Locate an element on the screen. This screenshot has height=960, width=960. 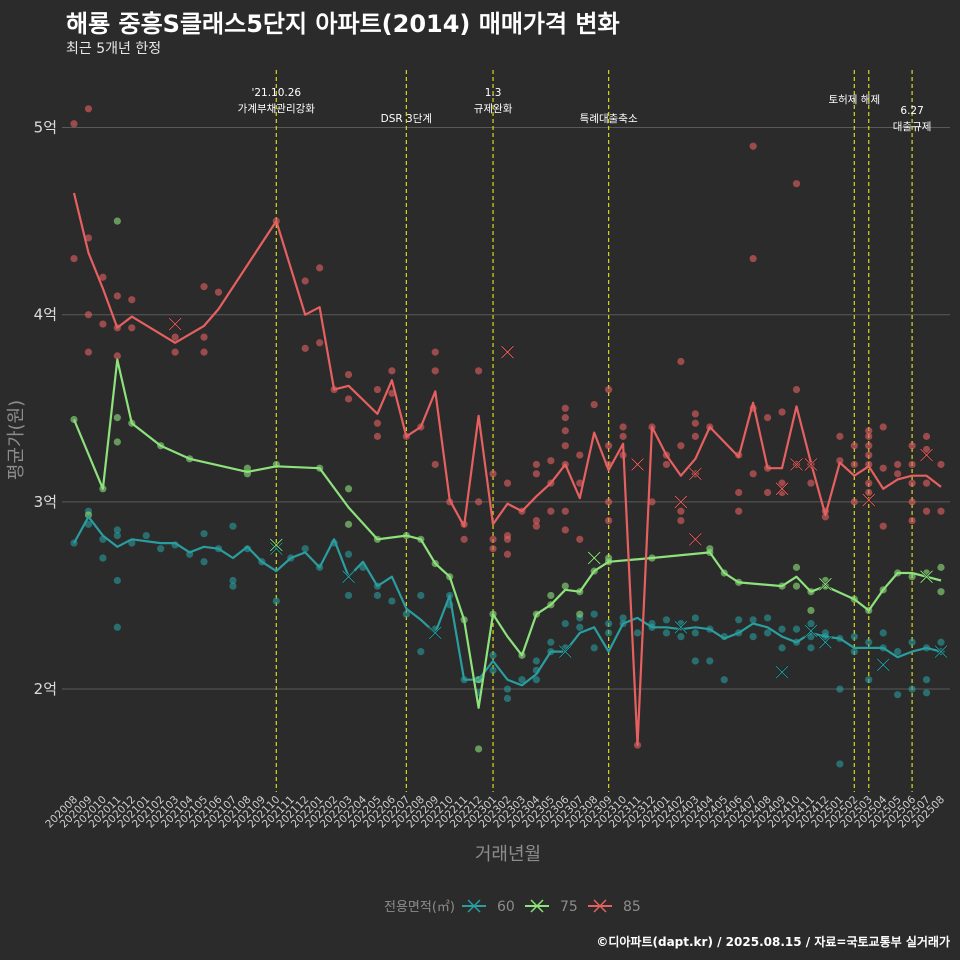
event-label: 대출규제 is located at coordinates (912, 127).